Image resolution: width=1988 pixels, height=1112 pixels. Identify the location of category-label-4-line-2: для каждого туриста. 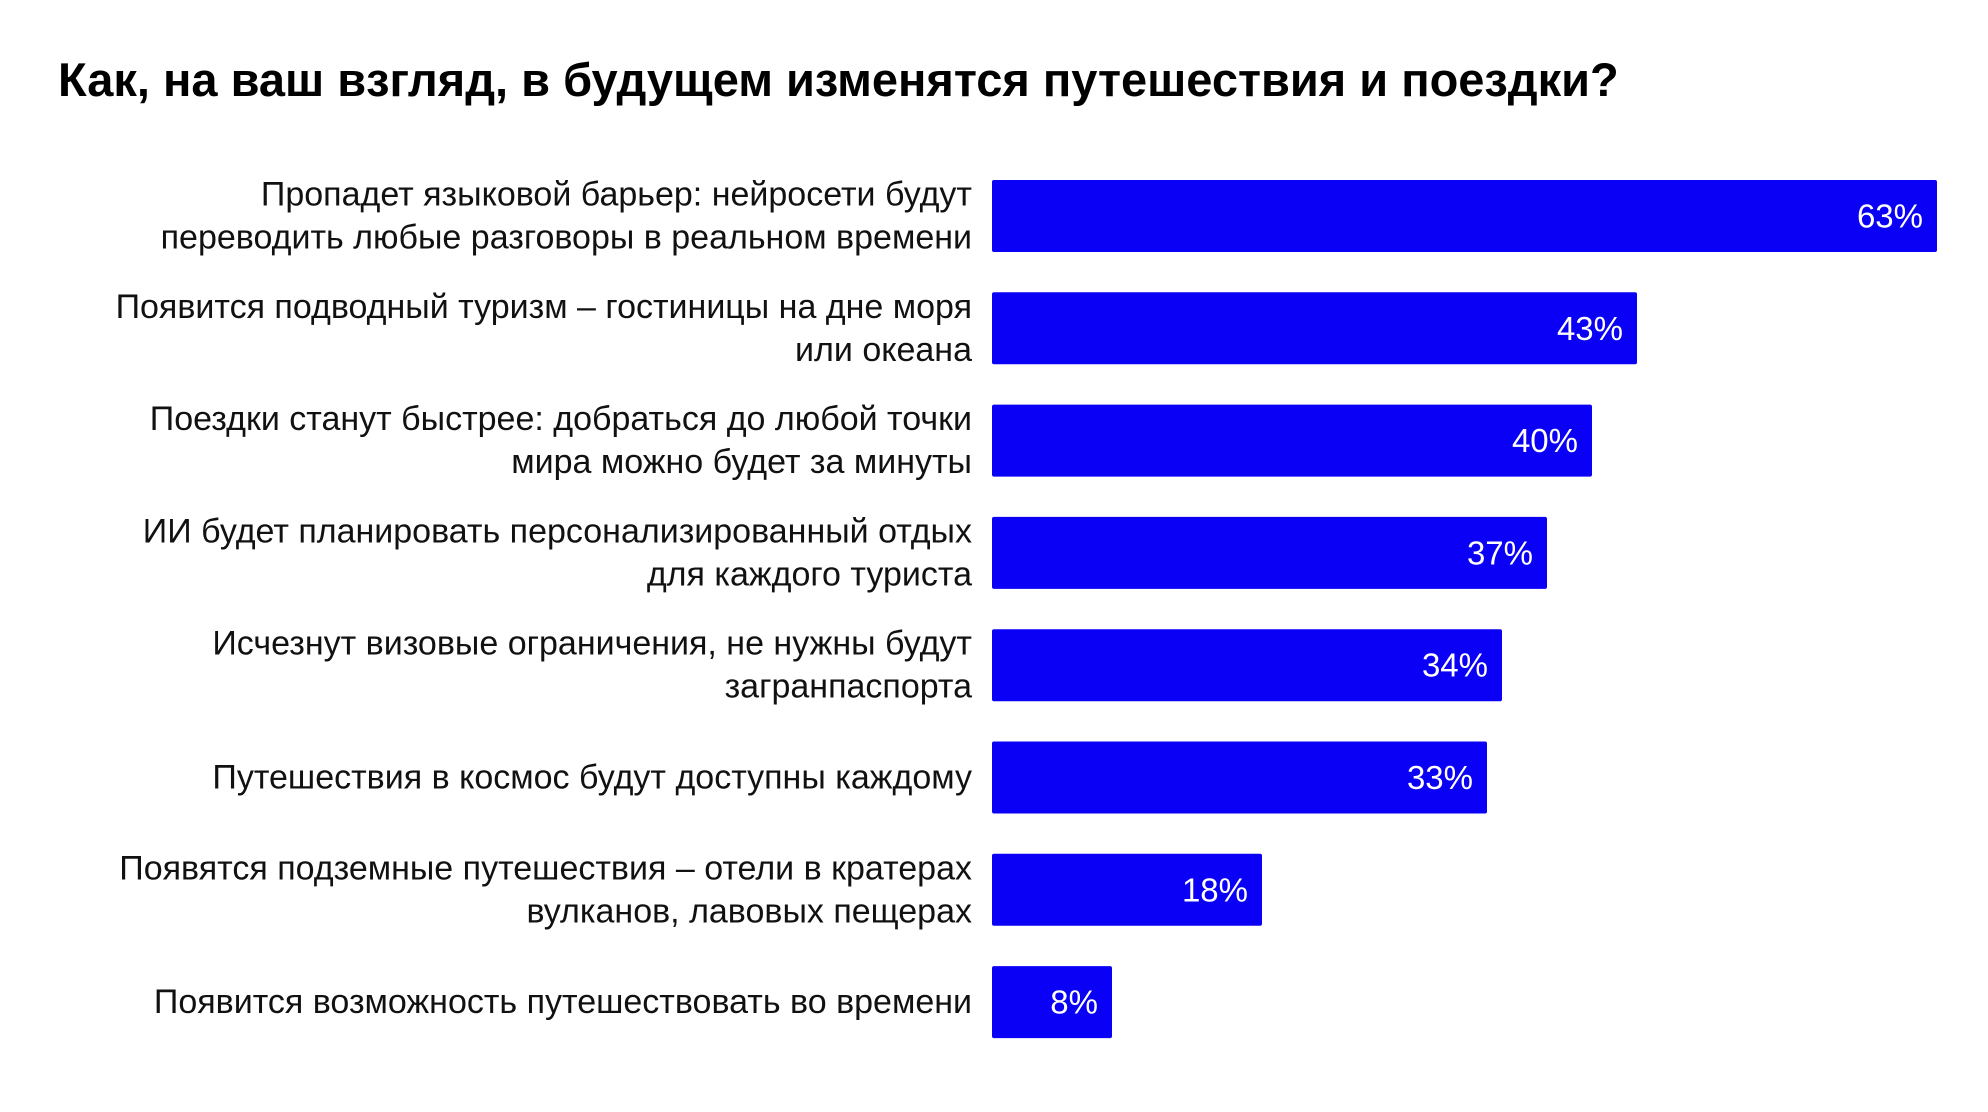
(809, 574).